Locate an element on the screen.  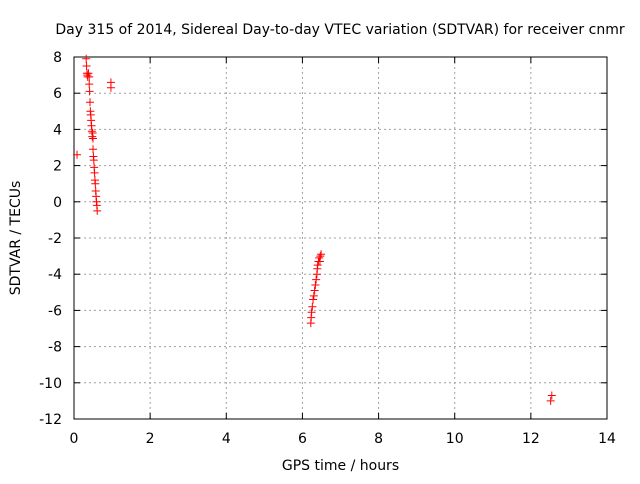
y-tick-label: 8 is located at coordinates (57, 58).